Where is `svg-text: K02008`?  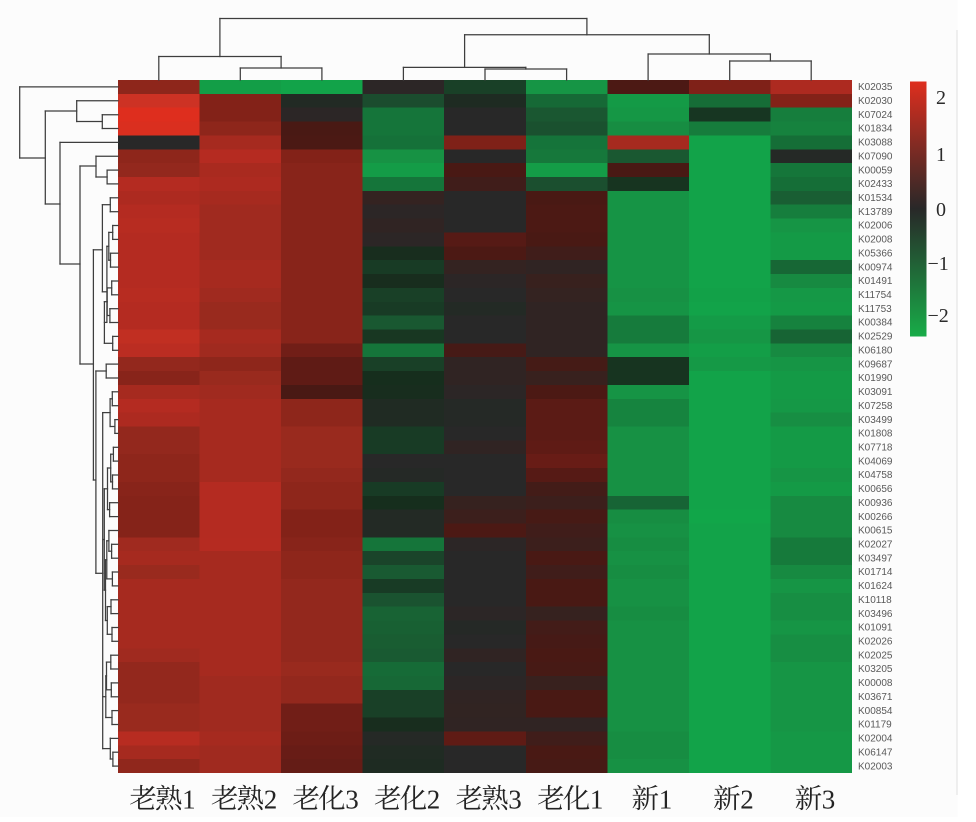
svg-text: K02008 is located at coordinates (875, 240).